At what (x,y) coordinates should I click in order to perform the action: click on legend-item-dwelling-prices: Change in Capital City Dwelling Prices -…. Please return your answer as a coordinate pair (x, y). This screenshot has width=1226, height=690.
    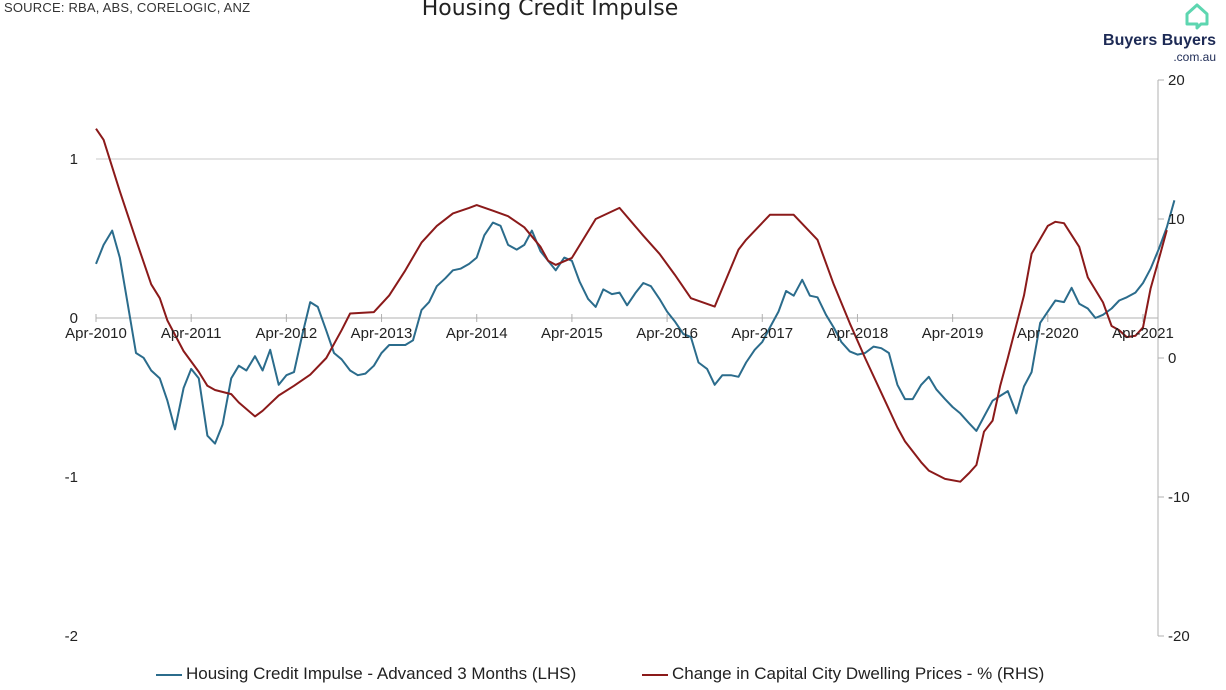
    Looking at the image, I should click on (843, 674).